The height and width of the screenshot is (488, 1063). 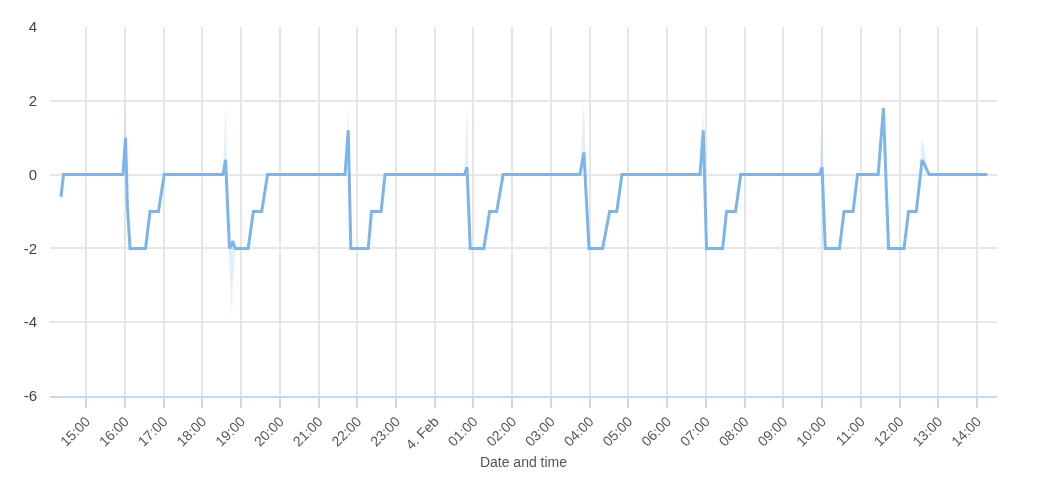 What do you see at coordinates (422, 433) in the screenshot?
I see `x-tick-label: 4. Feb` at bounding box center [422, 433].